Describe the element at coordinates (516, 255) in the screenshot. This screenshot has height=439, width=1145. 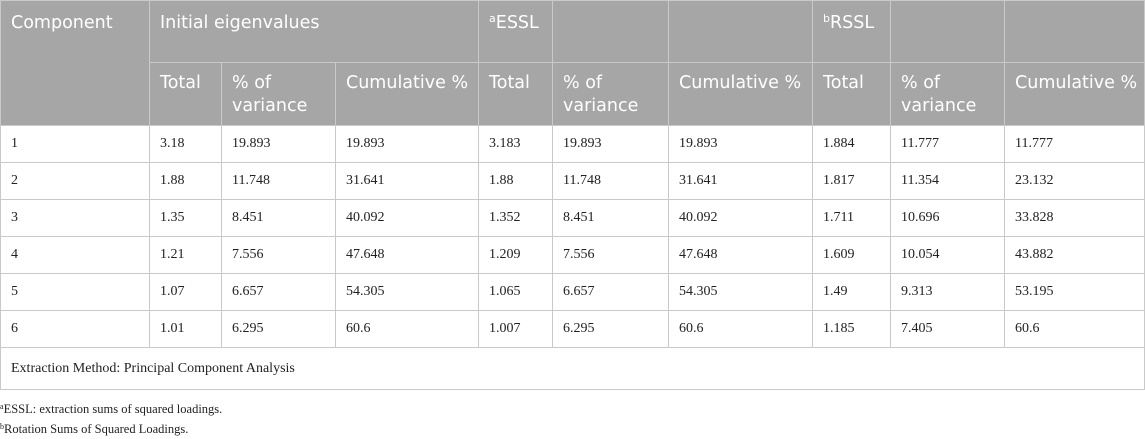
I see `table-cell: 1.209` at that location.